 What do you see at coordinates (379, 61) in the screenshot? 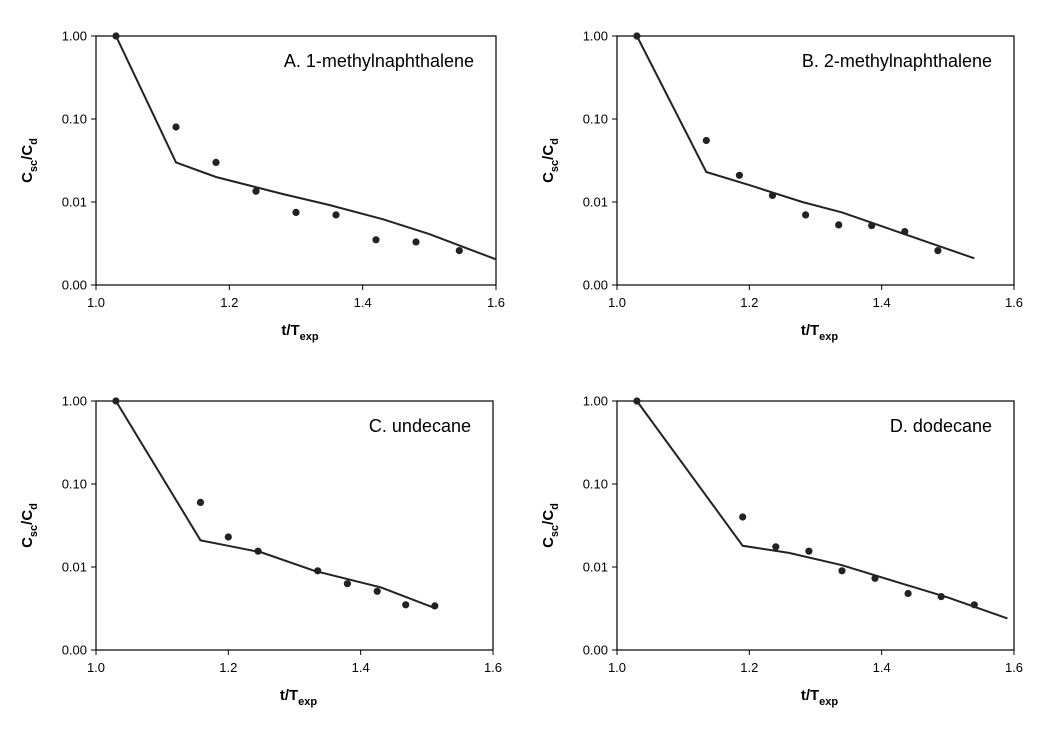
I see `panel-title: A. 1-methylnaphthalene` at bounding box center [379, 61].